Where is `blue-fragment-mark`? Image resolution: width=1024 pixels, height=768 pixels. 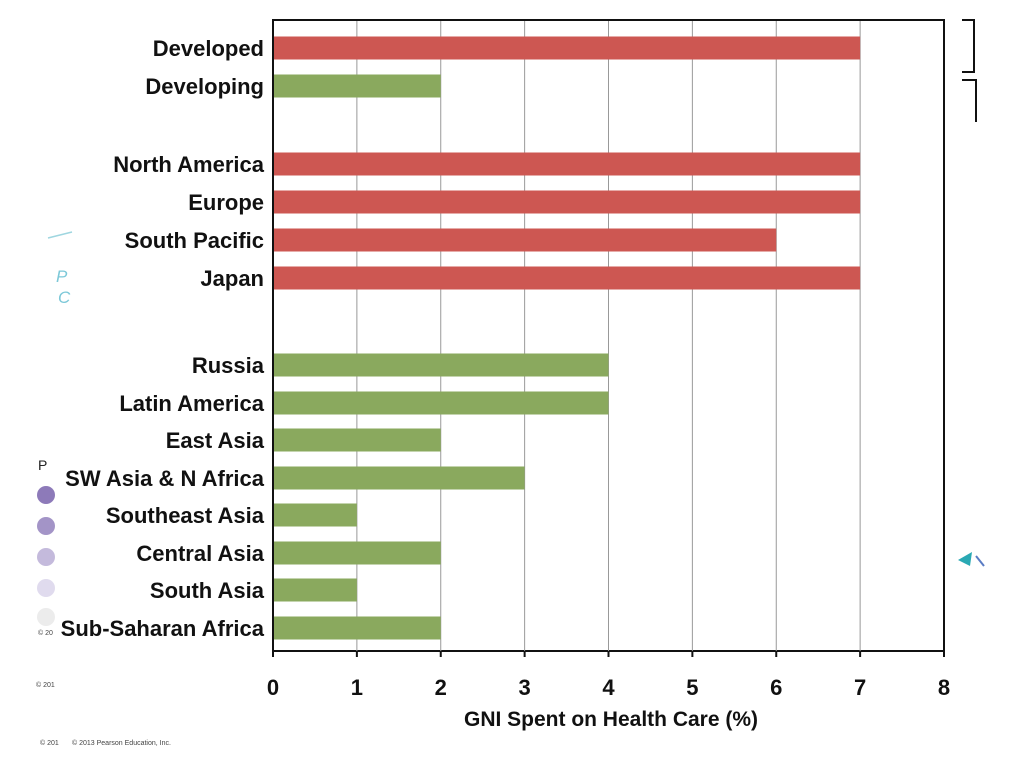
blue-fragment-mark is located at coordinates (980, 561).